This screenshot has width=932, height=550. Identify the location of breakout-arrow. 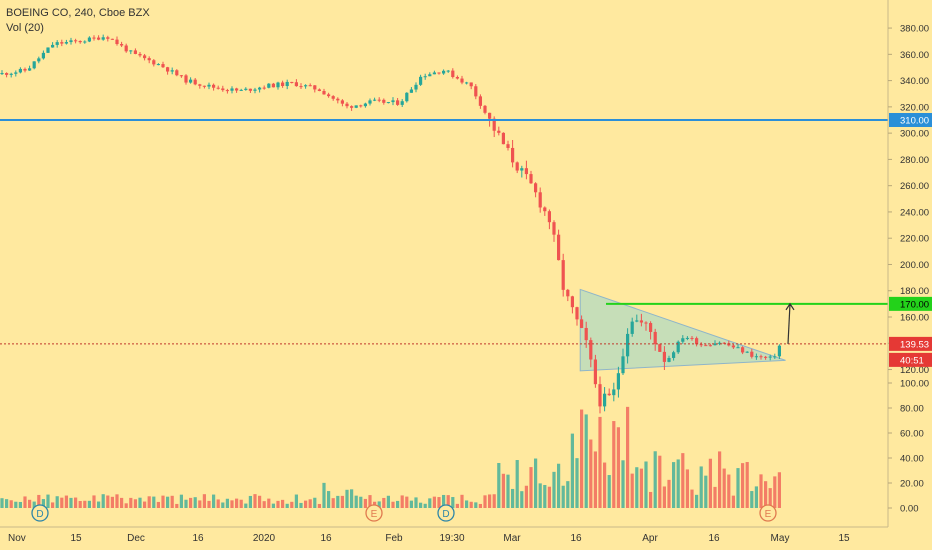
(790, 323).